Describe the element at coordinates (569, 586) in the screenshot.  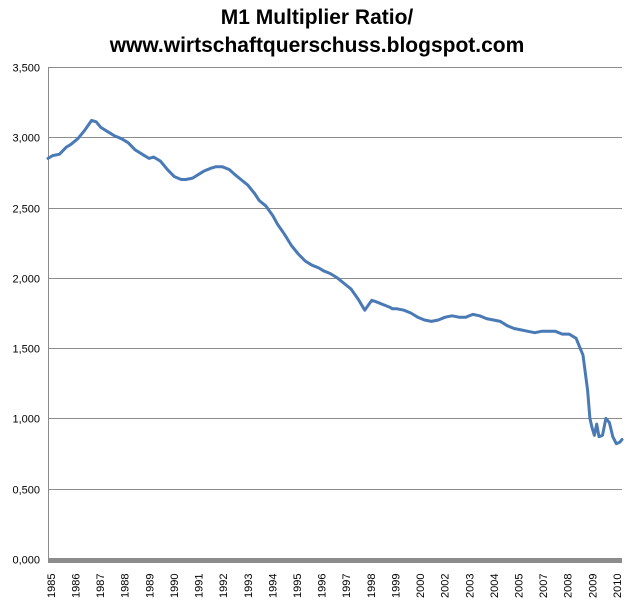
I see `x-tick-label: 2008` at that location.